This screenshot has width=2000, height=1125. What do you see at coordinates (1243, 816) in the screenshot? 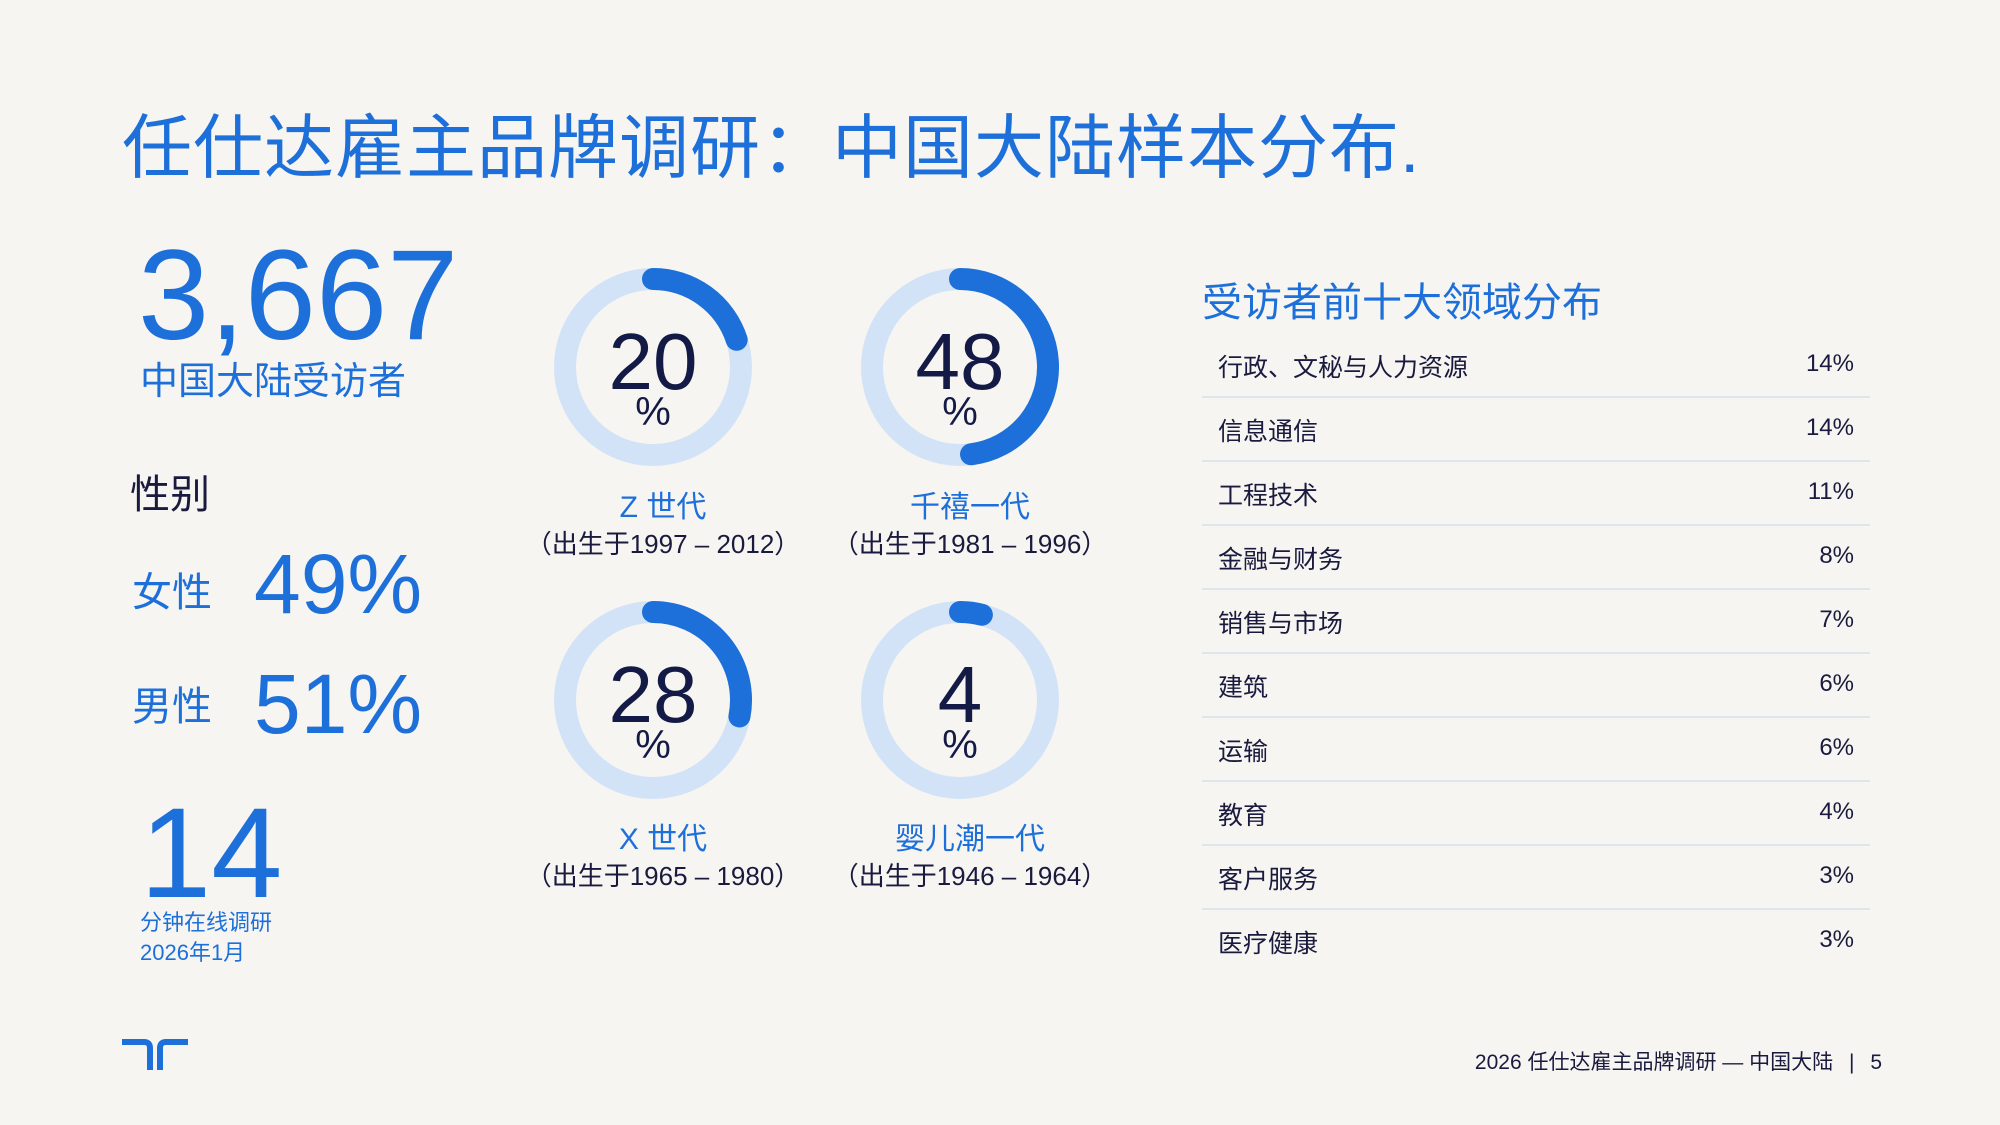
I see `field-label: 教育` at bounding box center [1243, 816].